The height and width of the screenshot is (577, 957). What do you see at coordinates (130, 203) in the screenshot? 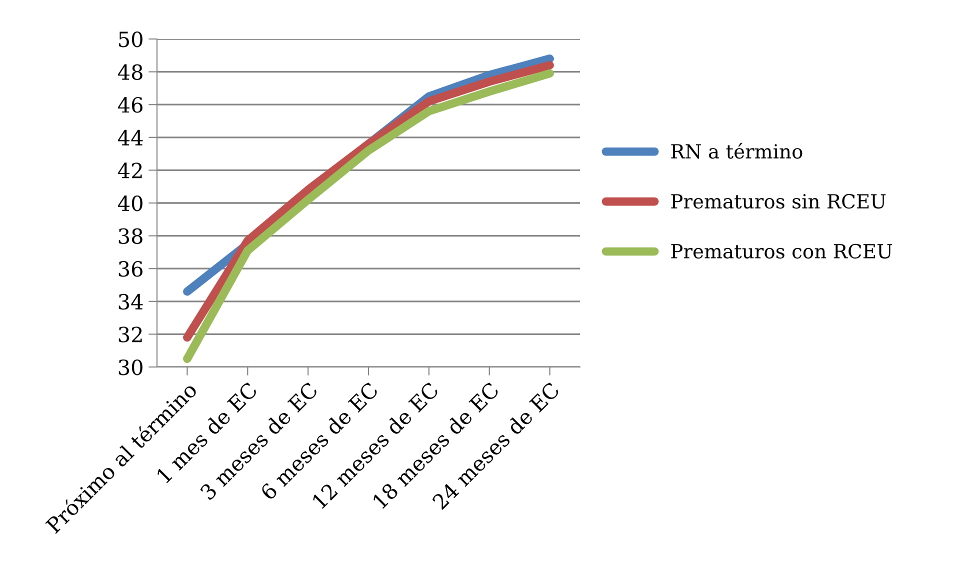
I see `y-tick-label: 40` at bounding box center [130, 203].